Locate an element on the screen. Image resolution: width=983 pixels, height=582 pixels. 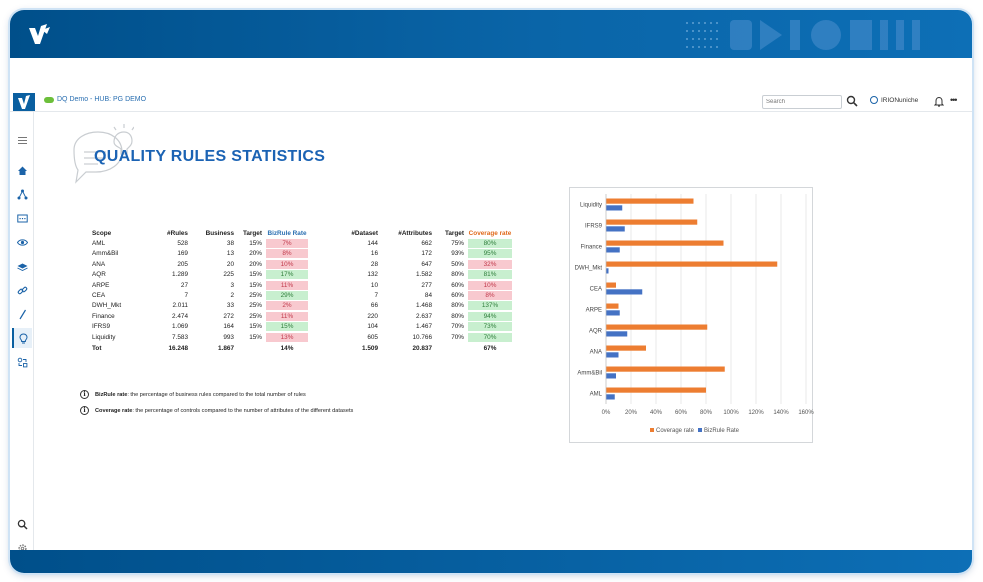
pen-icon is located at coordinates (22, 314).